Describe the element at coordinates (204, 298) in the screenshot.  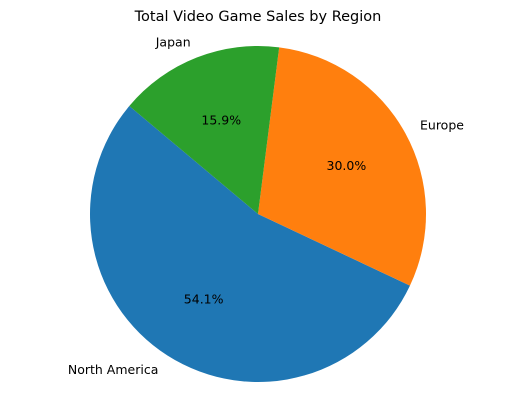
I see `slice-percent-north-america: 54.1%` at that location.